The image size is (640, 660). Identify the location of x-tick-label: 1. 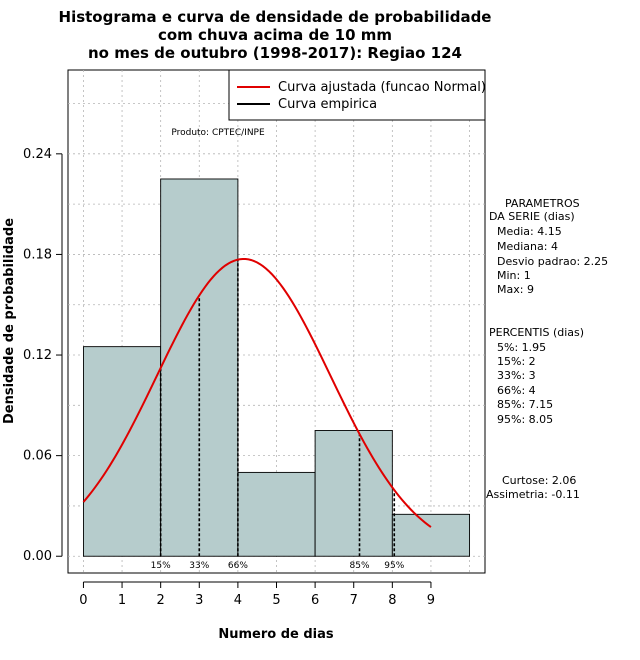
(122, 600).